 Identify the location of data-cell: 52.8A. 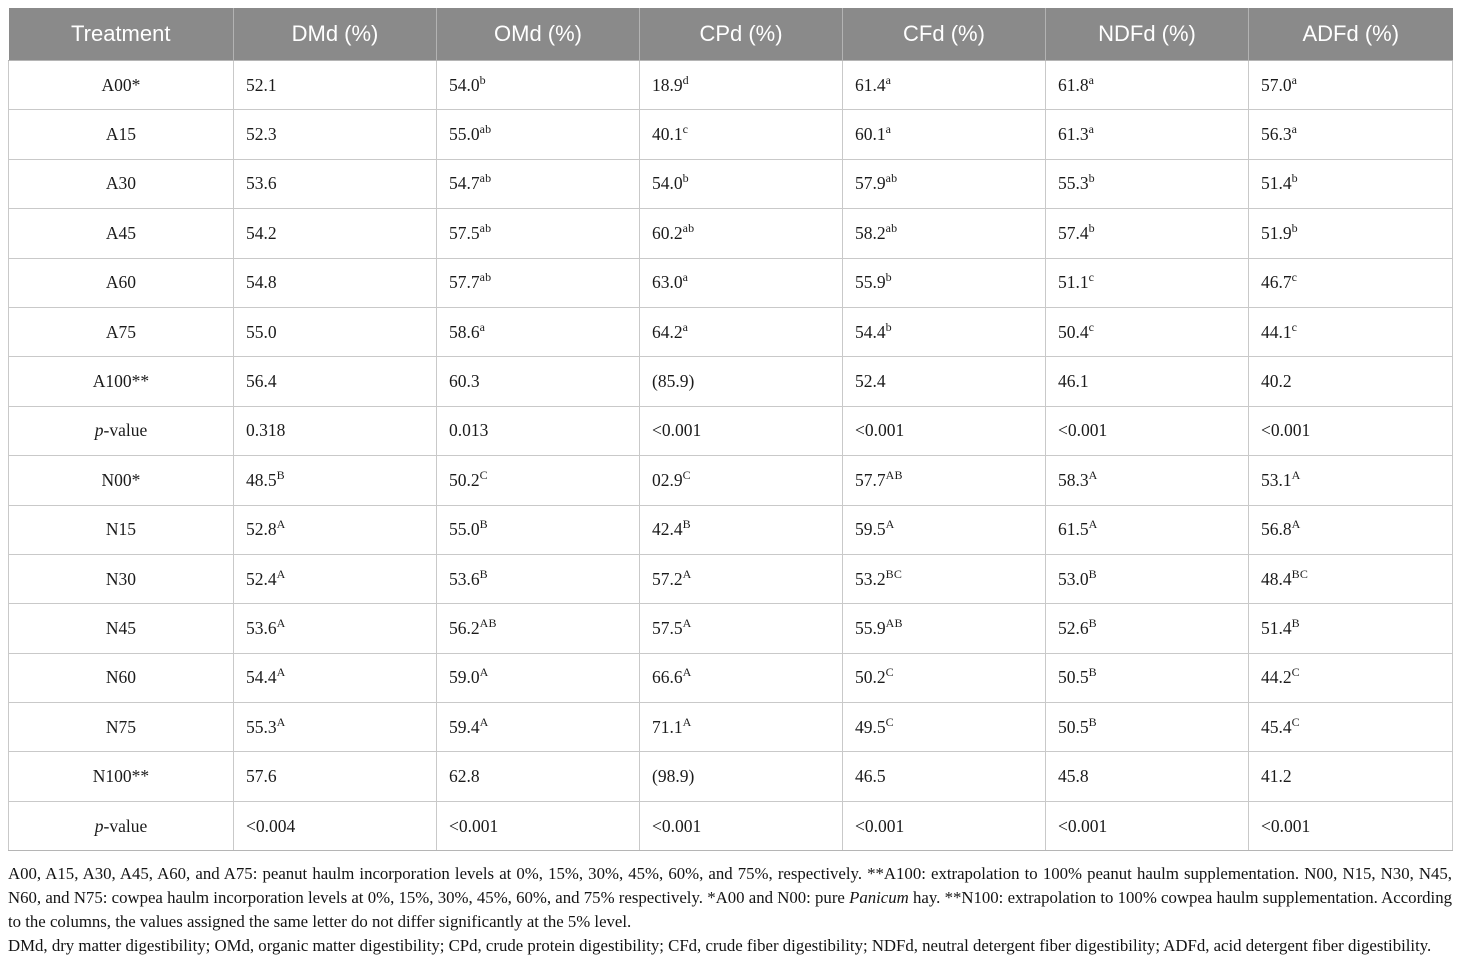
(335, 529).